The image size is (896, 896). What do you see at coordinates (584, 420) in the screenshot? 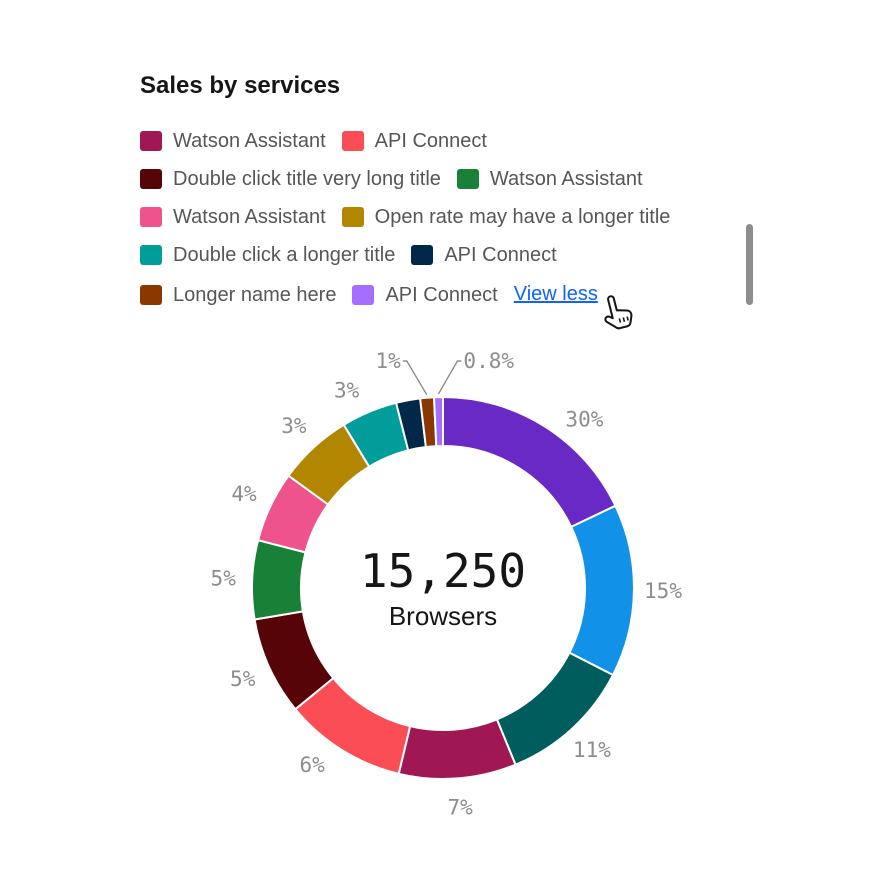
I see `slice-percent-label: 30%` at bounding box center [584, 420].